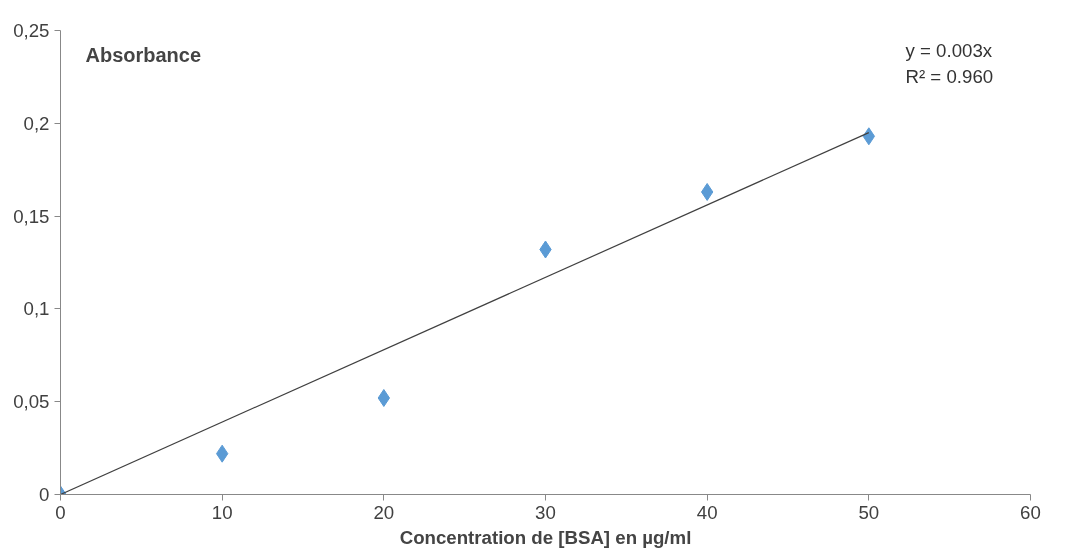  Describe the element at coordinates (384, 512) in the screenshot. I see `x-tick-label: 20` at that location.